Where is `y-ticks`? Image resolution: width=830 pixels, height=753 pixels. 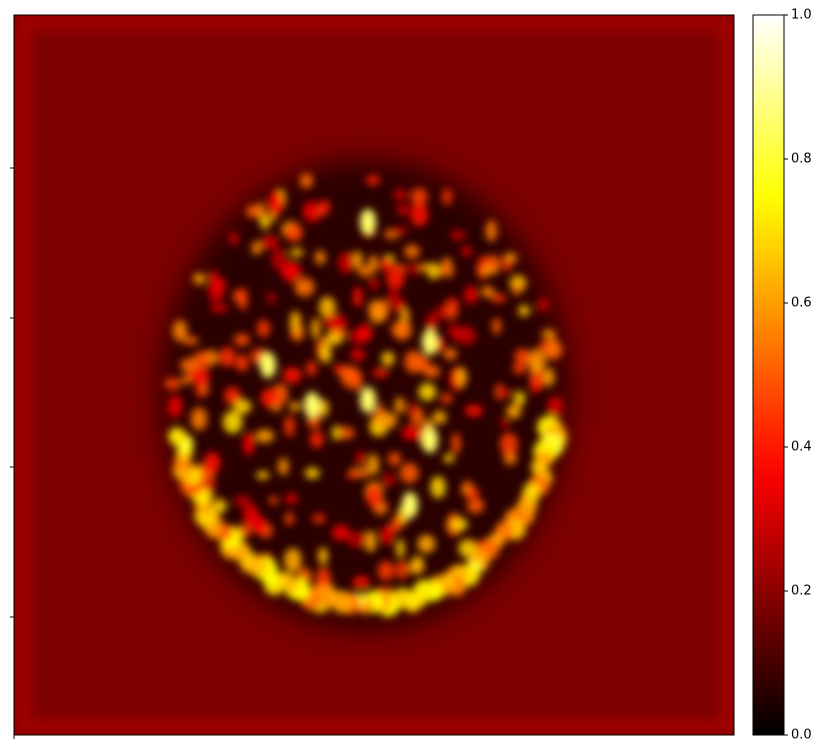
y-ticks is located at coordinates (12, 453).